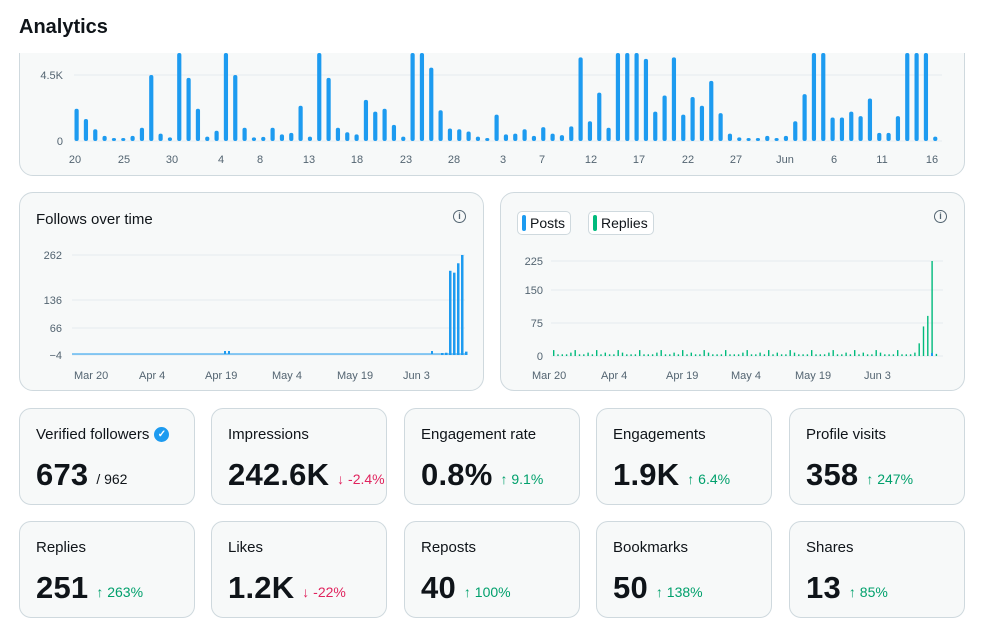 The width and height of the screenshot is (983, 632). I want to click on metric-label: Reposts, so click(448, 547).